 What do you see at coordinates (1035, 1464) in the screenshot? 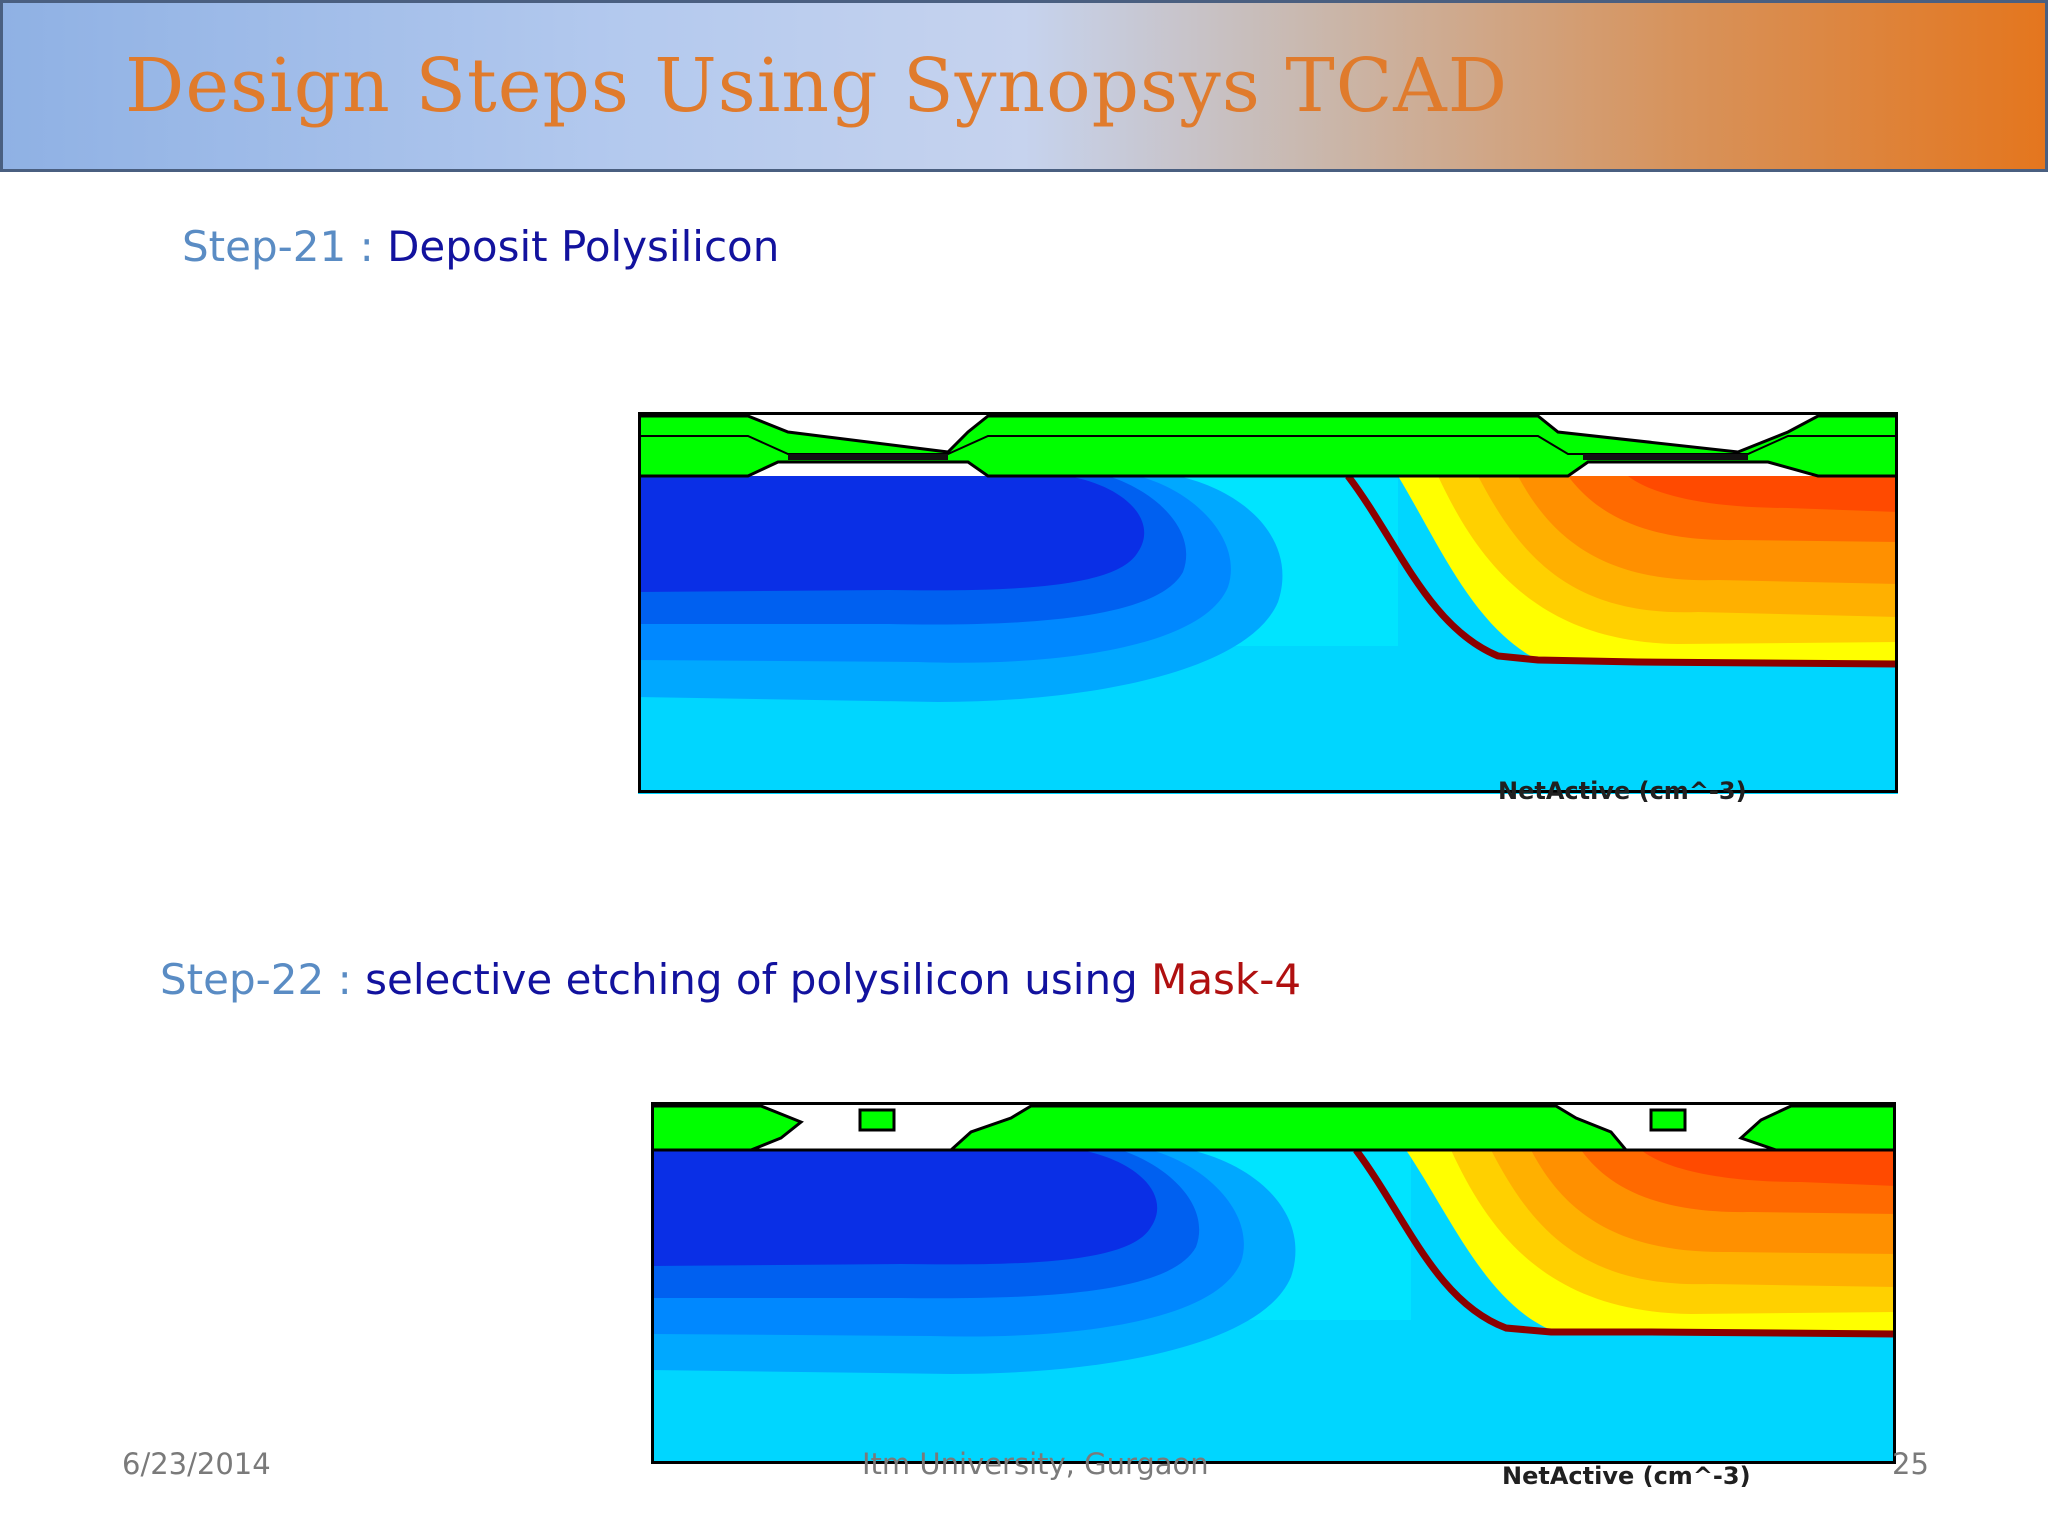
I see `footer-organization: Itm University, Gurgaon` at bounding box center [1035, 1464].